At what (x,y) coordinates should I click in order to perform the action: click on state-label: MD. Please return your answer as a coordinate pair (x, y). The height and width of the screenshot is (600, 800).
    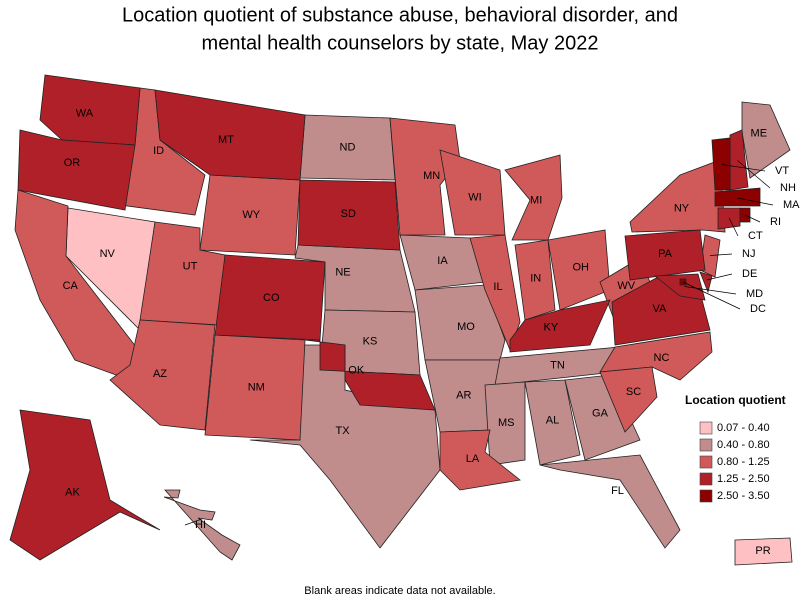
    Looking at the image, I should click on (754, 294).